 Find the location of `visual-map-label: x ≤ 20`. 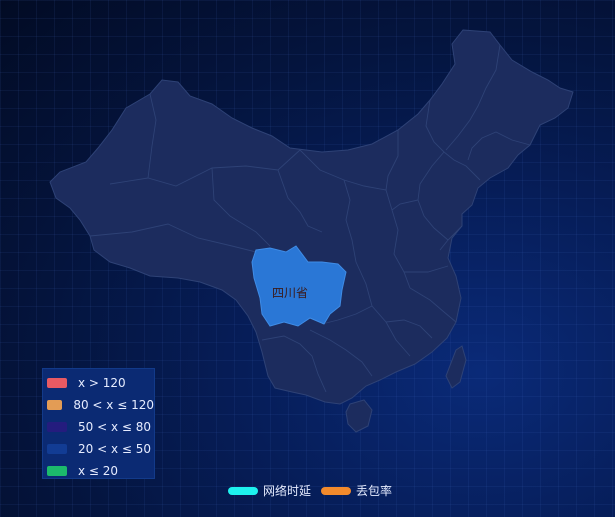

visual-map-label: x ≤ 20 is located at coordinates (98, 471).